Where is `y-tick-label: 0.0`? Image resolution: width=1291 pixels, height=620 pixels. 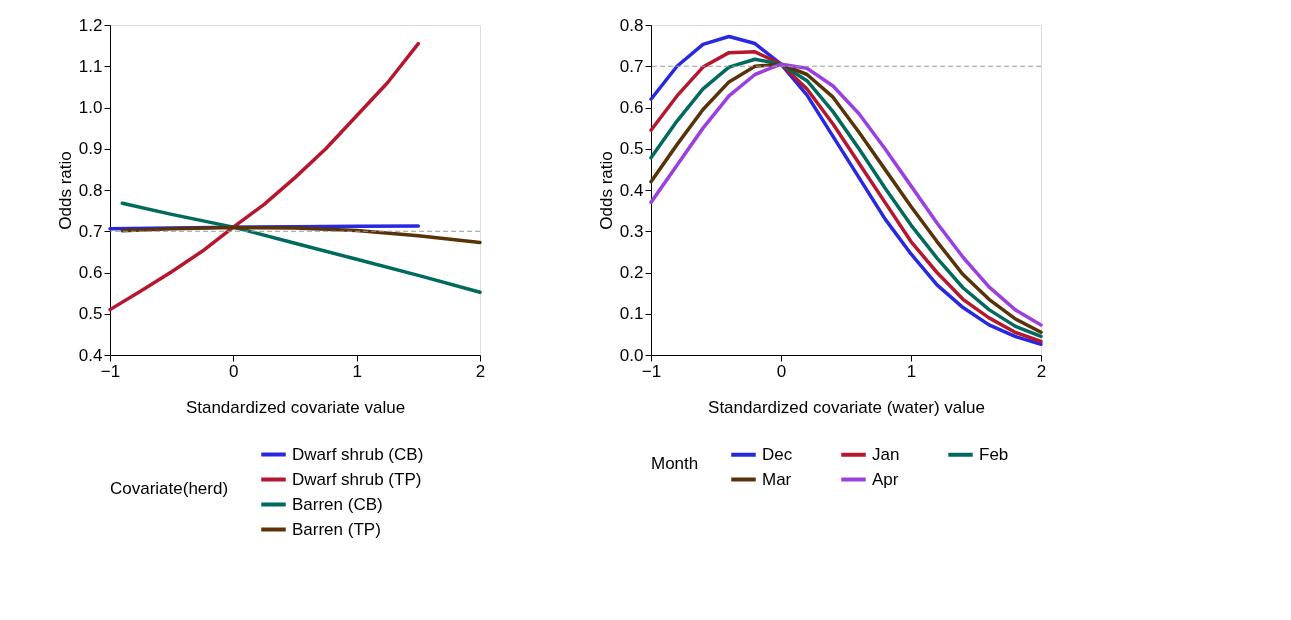
y-tick-label: 0.0 is located at coordinates (631, 355).